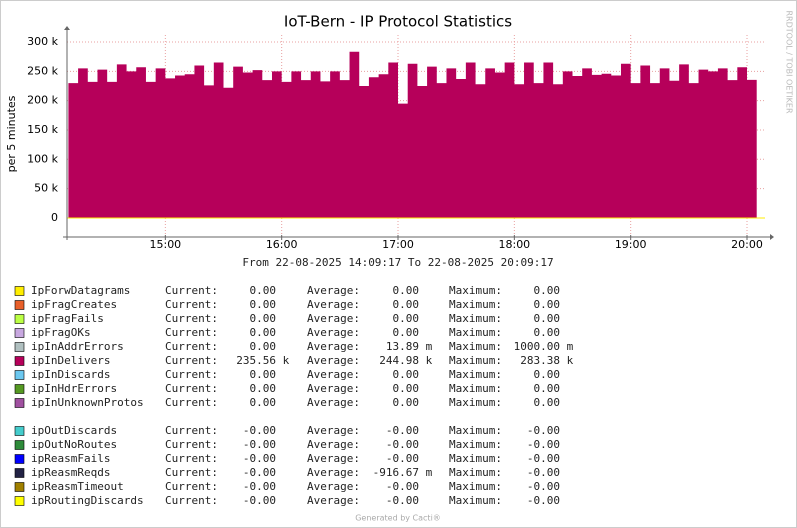  What do you see at coordinates (398, 22) in the screenshot?
I see `chart-title: IoT-Bern - IP Protocol Statistics` at bounding box center [398, 22].